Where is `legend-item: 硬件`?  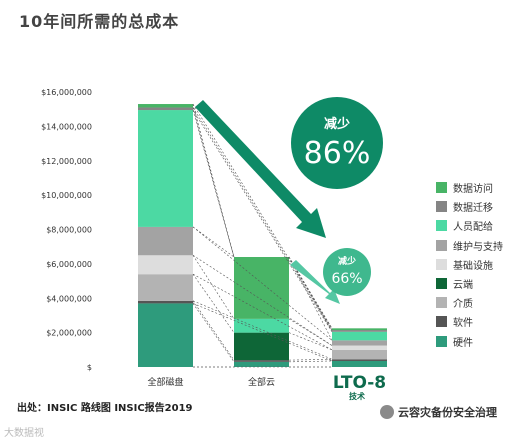 legend-item: 硬件 is located at coordinates (454, 341).